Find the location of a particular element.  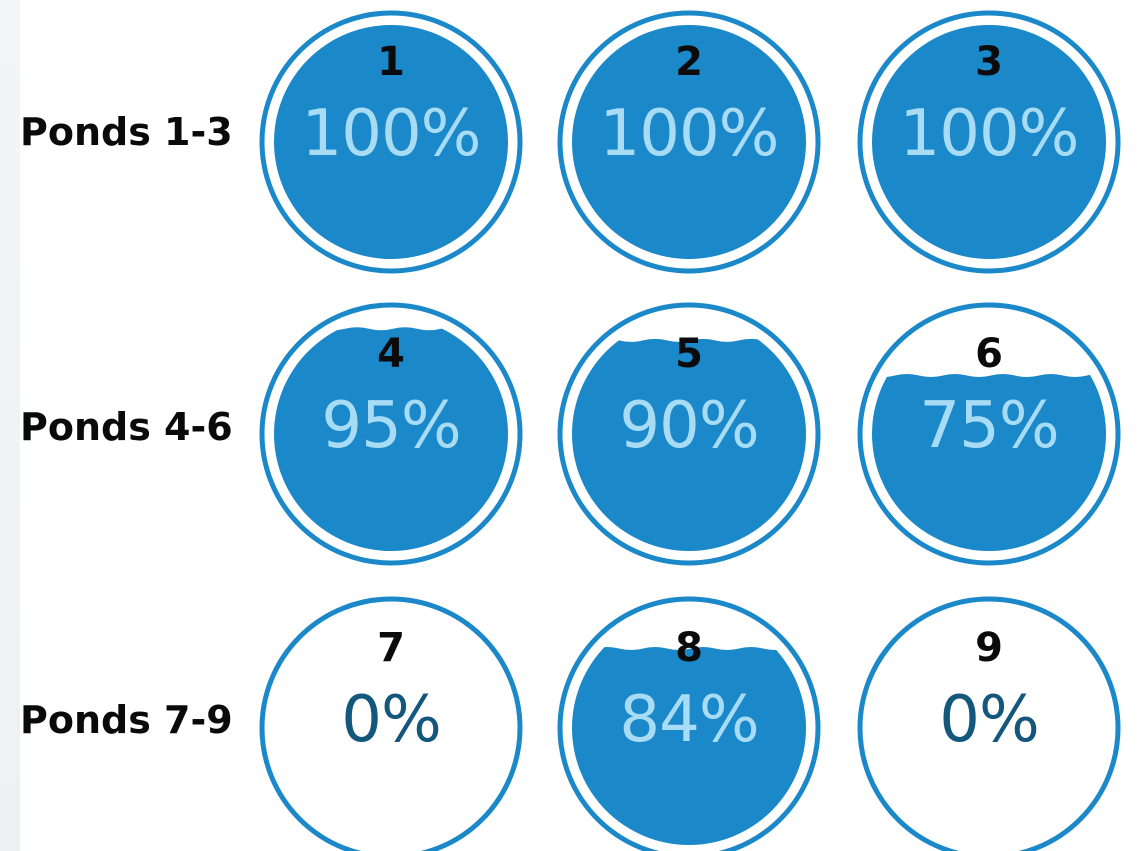

pond-number: 4 is located at coordinates (391, 354).